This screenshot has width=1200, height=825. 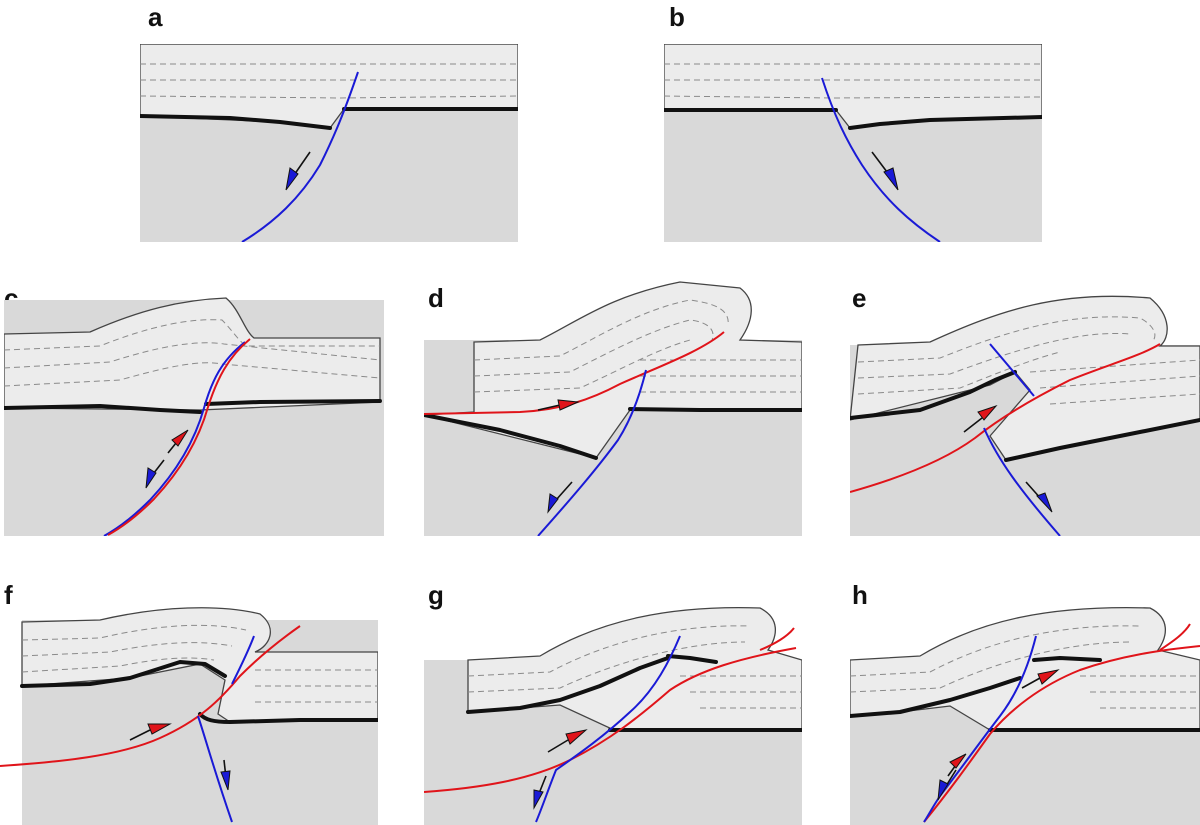 I want to click on panel-d, so click(x=613, y=408).